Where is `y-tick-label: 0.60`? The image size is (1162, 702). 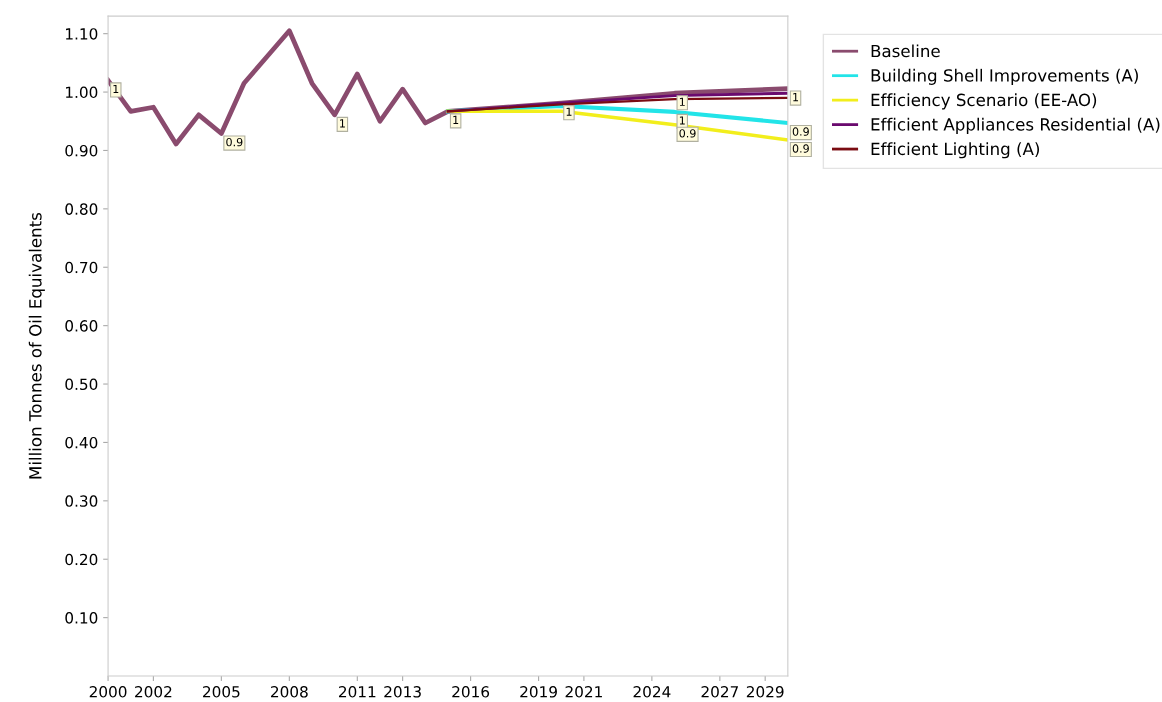 y-tick-label: 0.60 is located at coordinates (81, 326).